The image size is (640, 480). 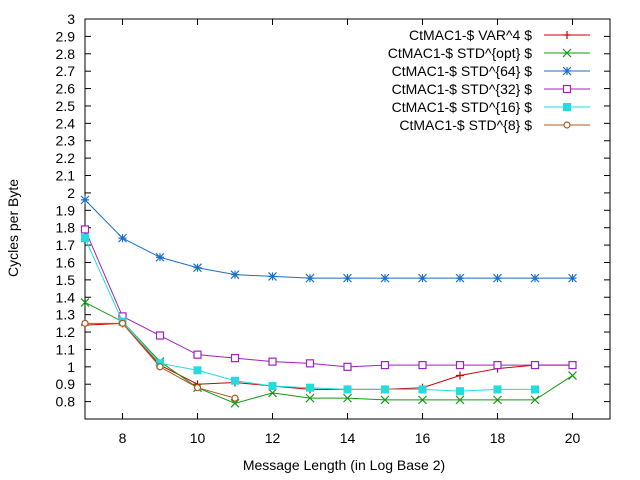 What do you see at coordinates (66, 36) in the screenshot?
I see `y-tick-label: 2.9` at bounding box center [66, 36].